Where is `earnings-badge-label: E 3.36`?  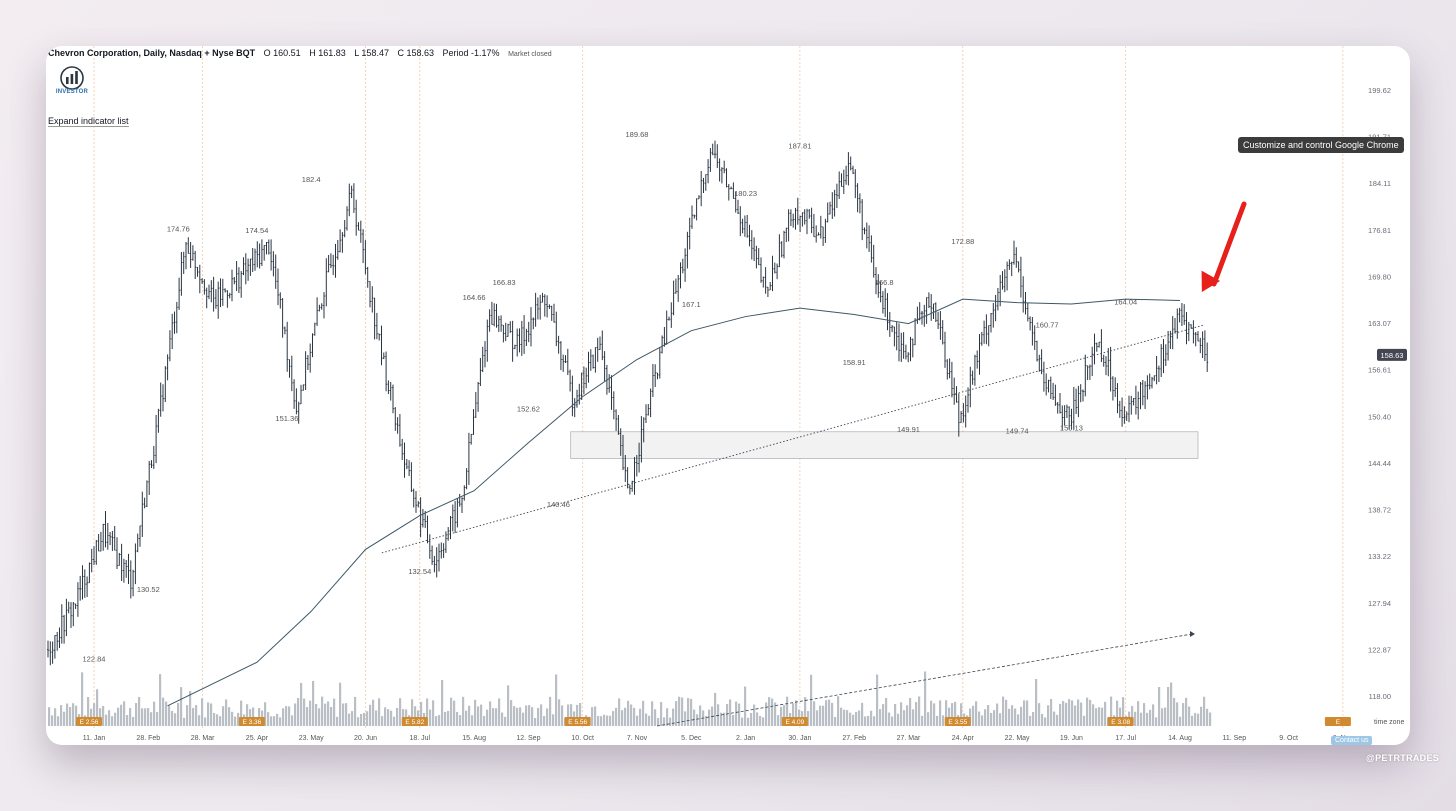 earnings-badge-label: E 3.36 is located at coordinates (252, 722).